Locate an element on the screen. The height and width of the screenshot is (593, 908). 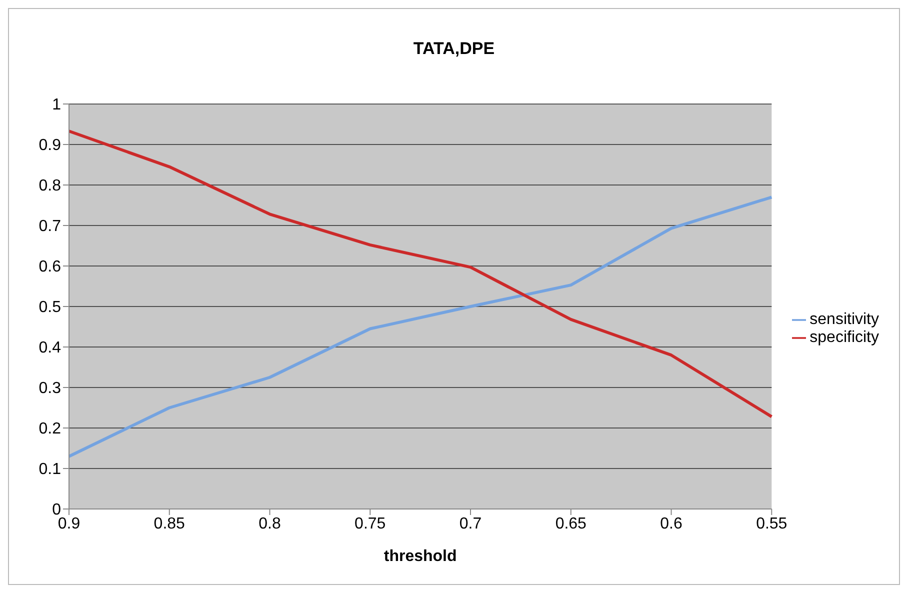
chart-title: TATA,DPE is located at coordinates (454, 49).